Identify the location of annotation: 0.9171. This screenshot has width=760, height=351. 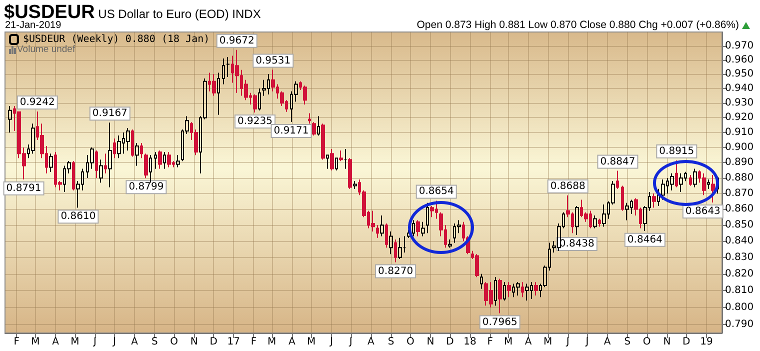
(291, 130).